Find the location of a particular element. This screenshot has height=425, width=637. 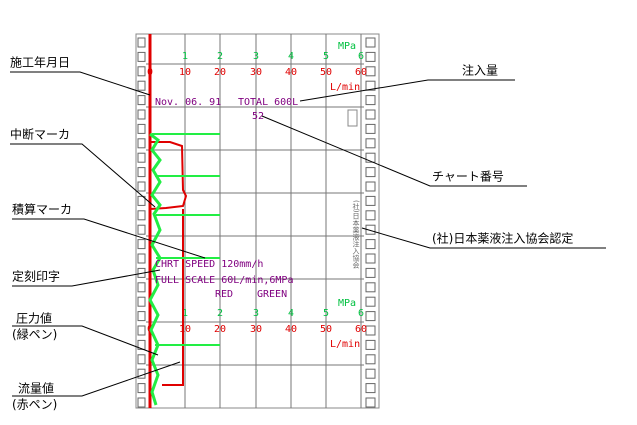

printed-full-scale: FULL SCALE 60L/min,6MPa is located at coordinates (224, 280).